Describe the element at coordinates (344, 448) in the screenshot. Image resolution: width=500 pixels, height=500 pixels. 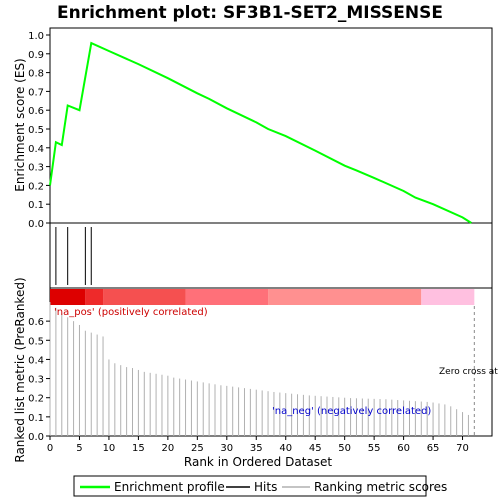
I see `x-tick-label: 50` at that location.